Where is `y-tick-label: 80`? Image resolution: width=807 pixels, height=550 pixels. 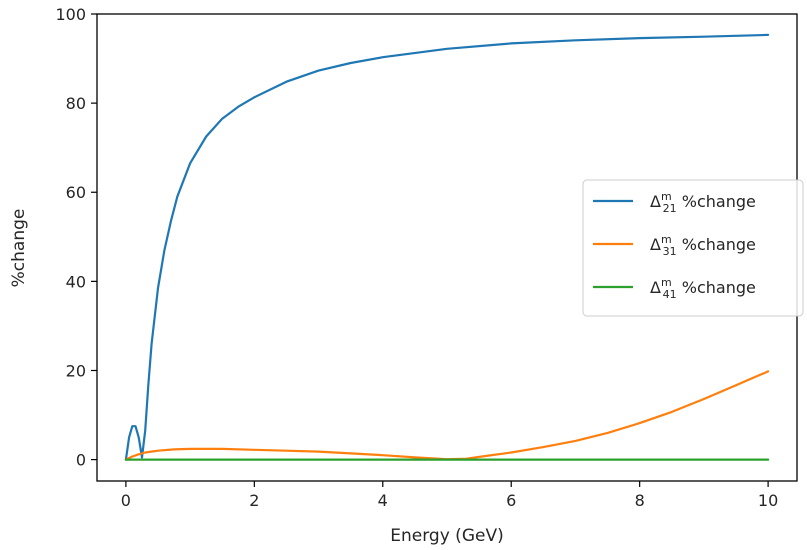 y-tick-label: 80 is located at coordinates (76, 103).